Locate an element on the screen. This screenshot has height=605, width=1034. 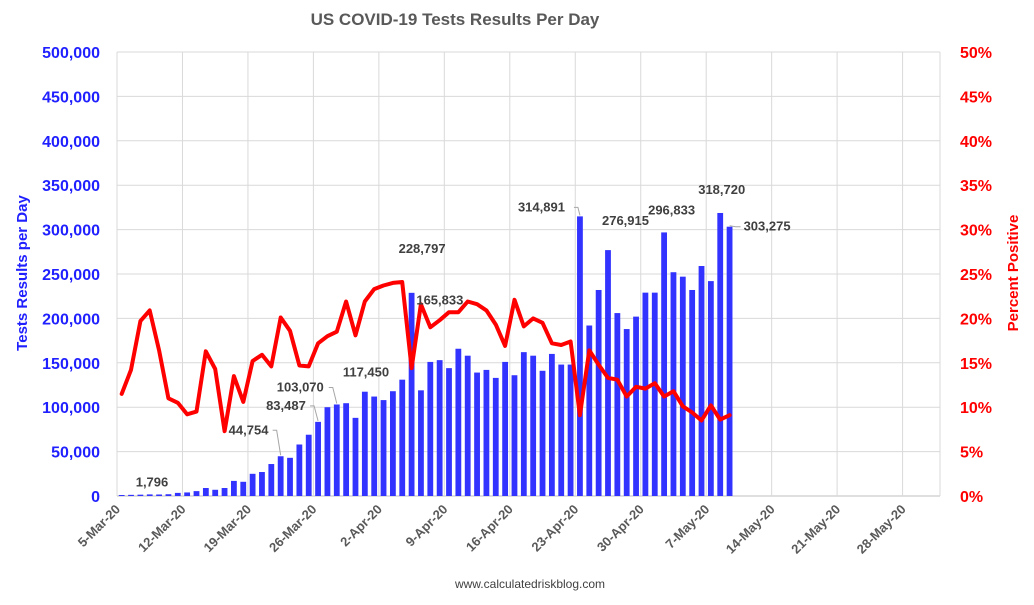
y-axis-right: 0% 5% 10% 15% 20% 25% 30% 35% 40% 45% 50% is located at coordinates (976, 275).